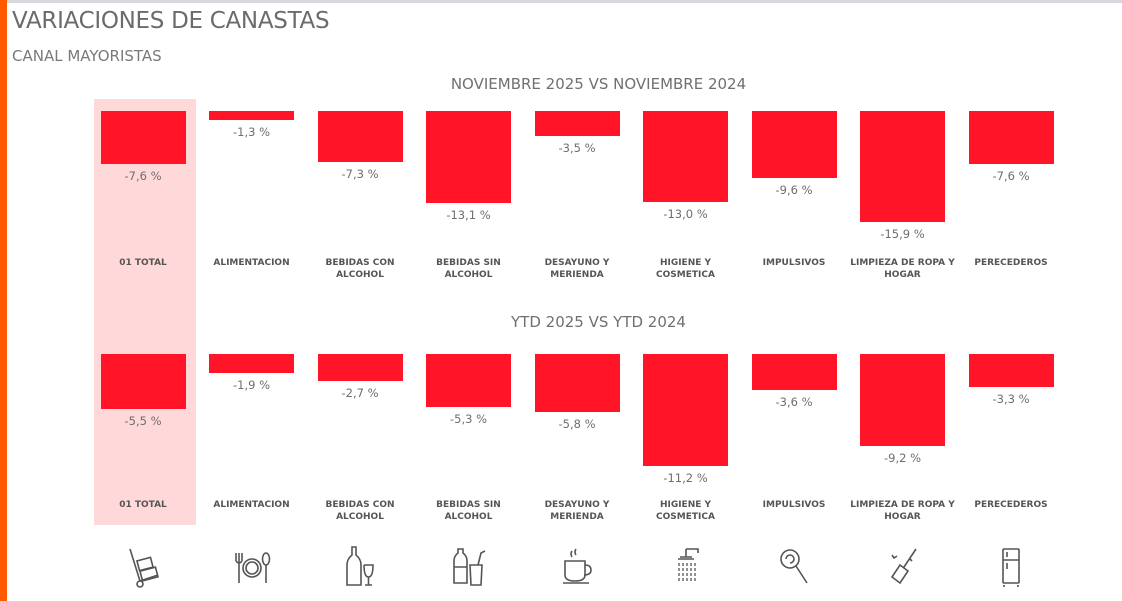  What do you see at coordinates (902, 234) in the screenshot?
I see `data-label: -15,9 %` at bounding box center [902, 234].